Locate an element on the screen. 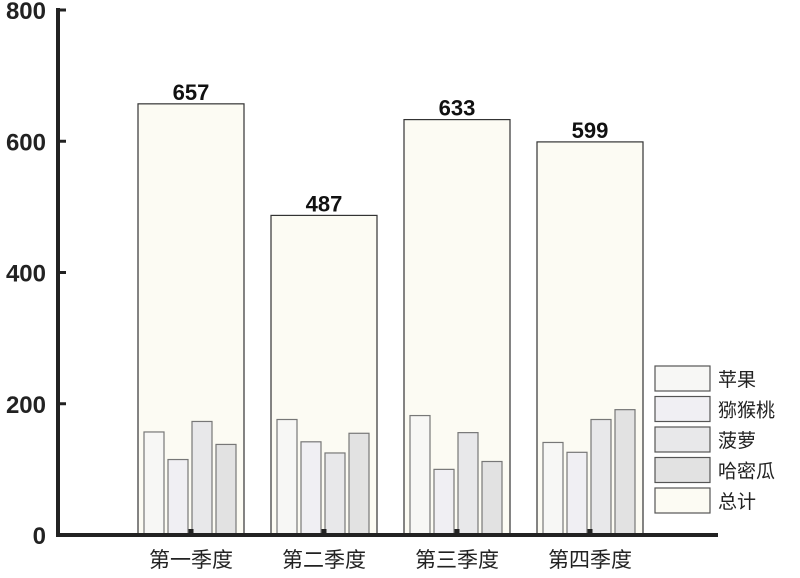 This screenshot has height=578, width=800. bar-series2-cat1 is located at coordinates (178, 497).